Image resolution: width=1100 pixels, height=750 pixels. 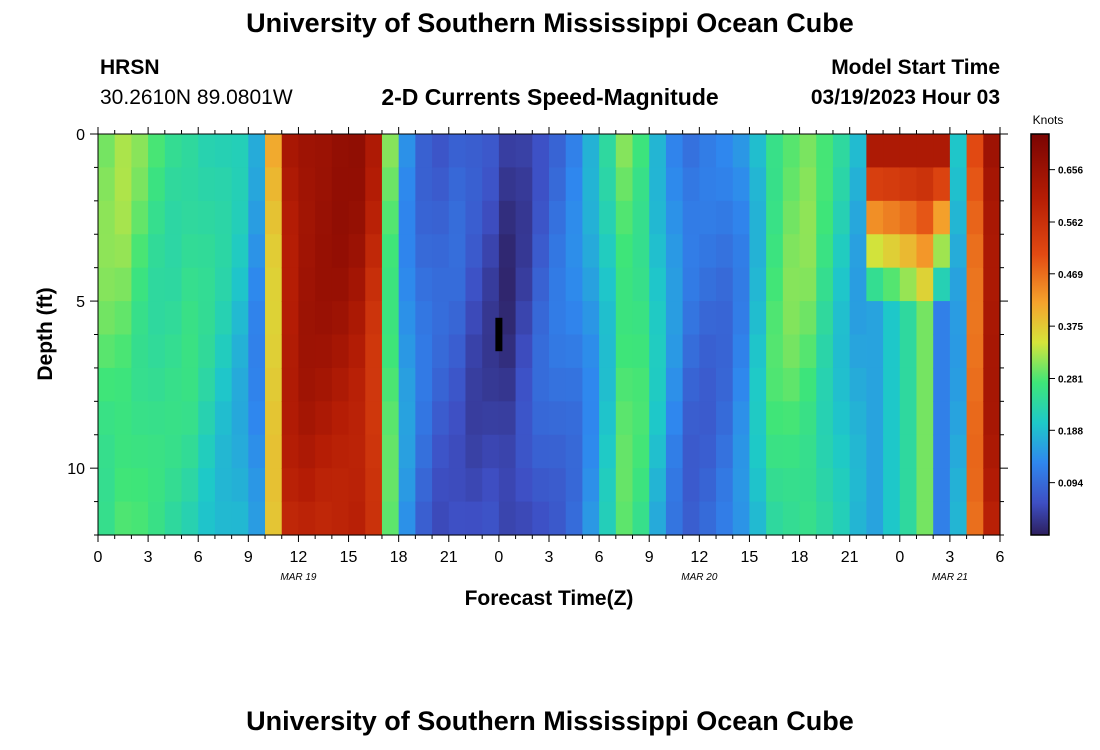 What do you see at coordinates (1070, 275) in the screenshot?
I see `colorbar-tick-label: 0.469` at bounding box center [1070, 275].